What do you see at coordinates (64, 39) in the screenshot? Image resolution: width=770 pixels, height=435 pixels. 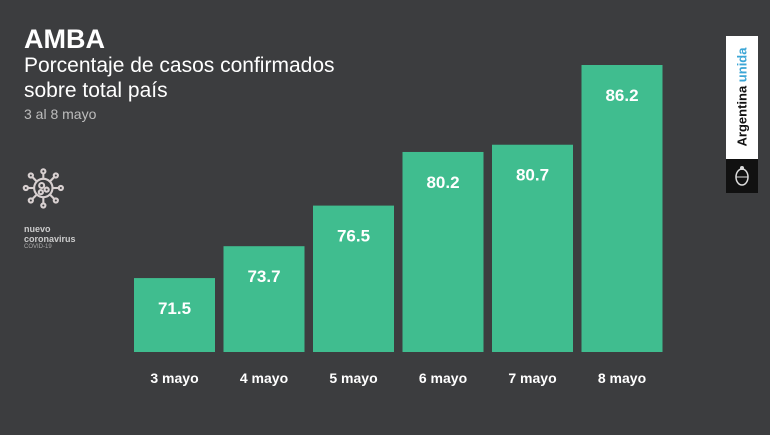 I see `page-title: AMBA` at bounding box center [64, 39].